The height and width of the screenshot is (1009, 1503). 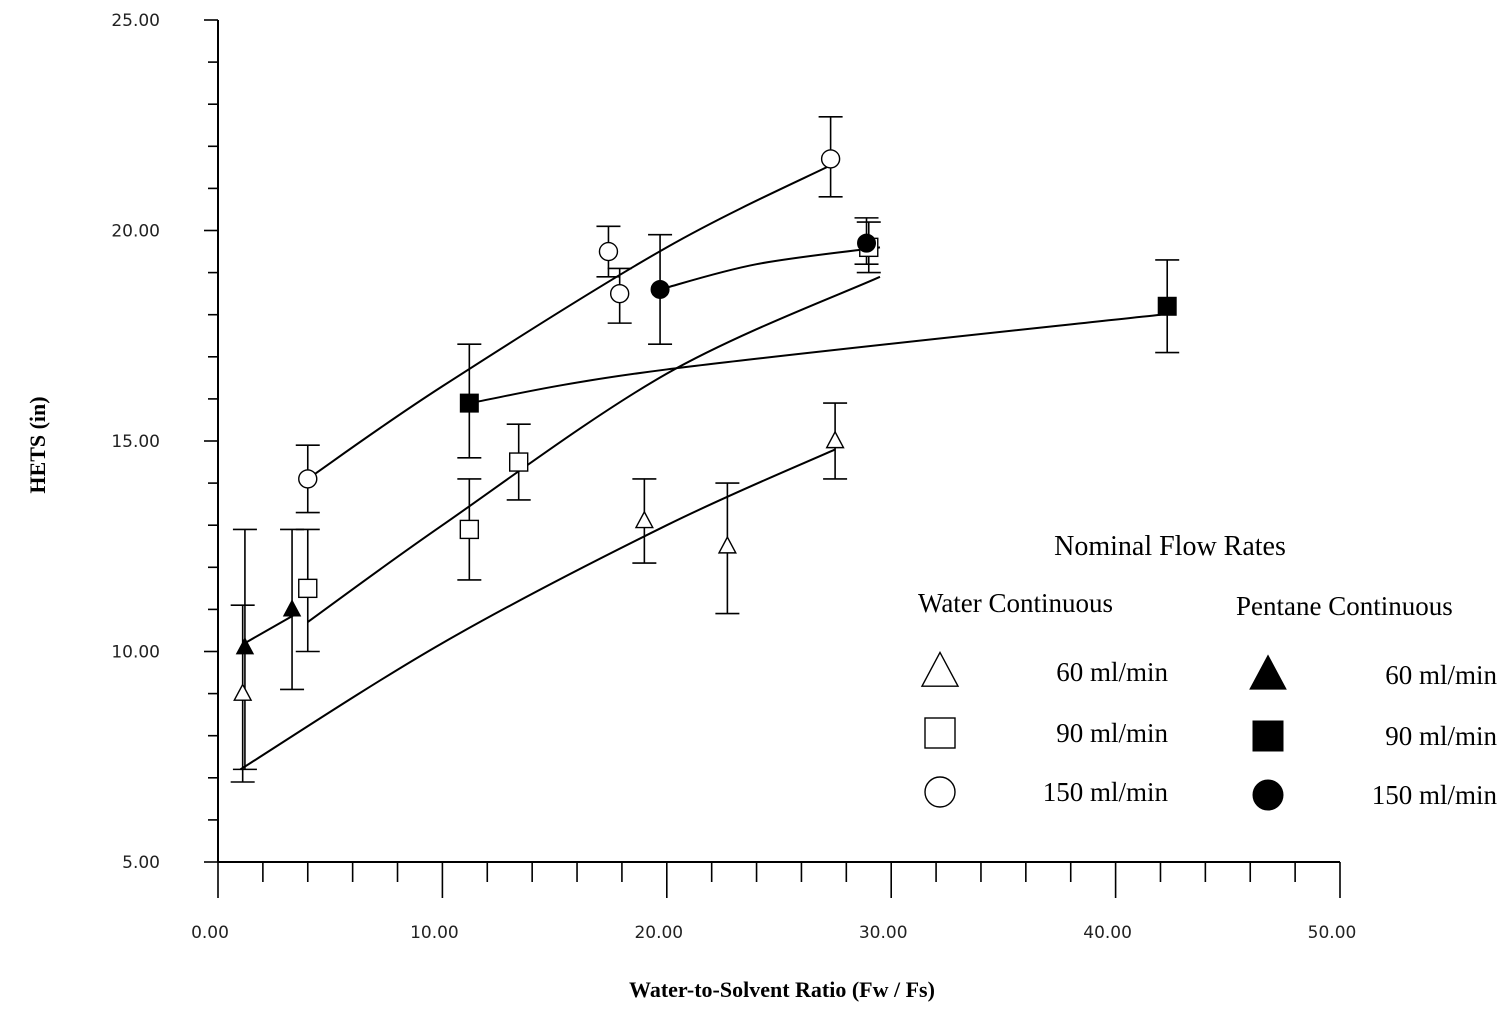 I want to click on fit-line-filled-circle, so click(x=770, y=268).